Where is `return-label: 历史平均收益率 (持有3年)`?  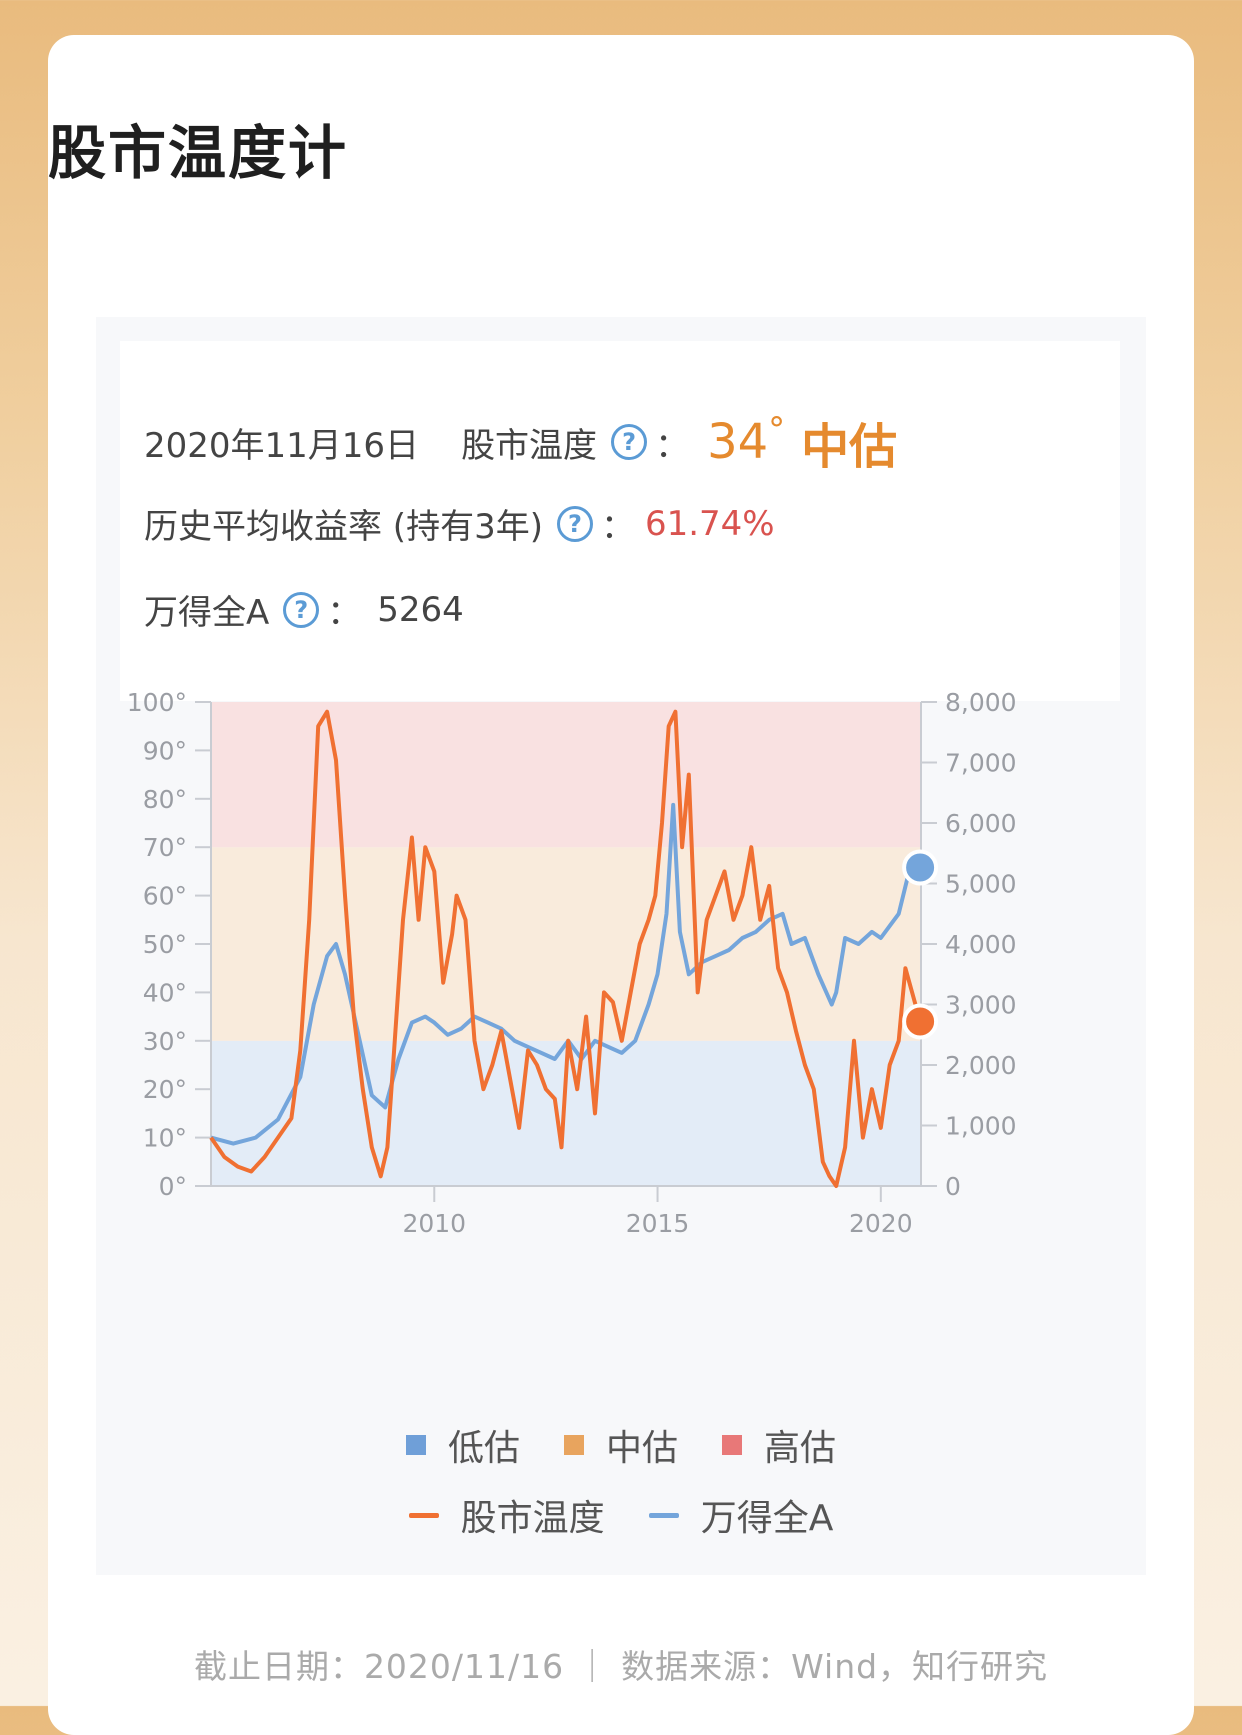 return-label: 历史平均收益率 (持有3年) is located at coordinates (343, 527).